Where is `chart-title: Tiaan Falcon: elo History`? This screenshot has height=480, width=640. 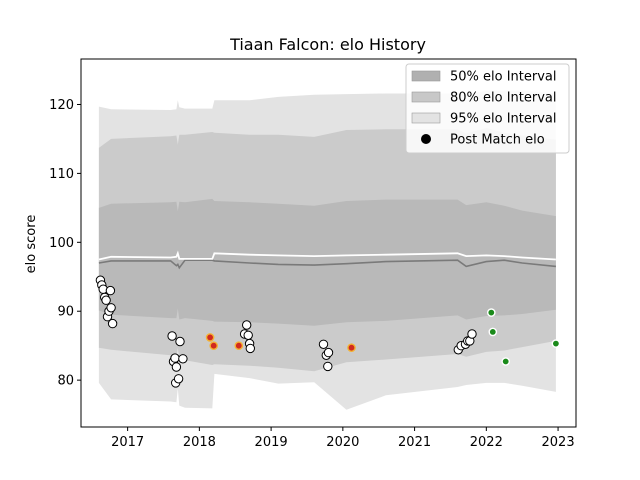
chart-title: Tiaan Falcon: elo History is located at coordinates (327, 44).